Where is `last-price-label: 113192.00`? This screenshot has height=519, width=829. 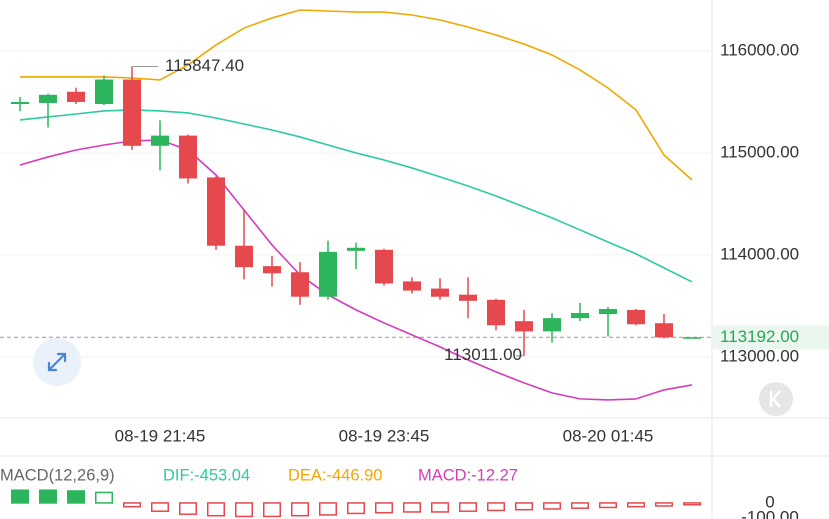 last-price-label: 113192.00 is located at coordinates (759, 336).